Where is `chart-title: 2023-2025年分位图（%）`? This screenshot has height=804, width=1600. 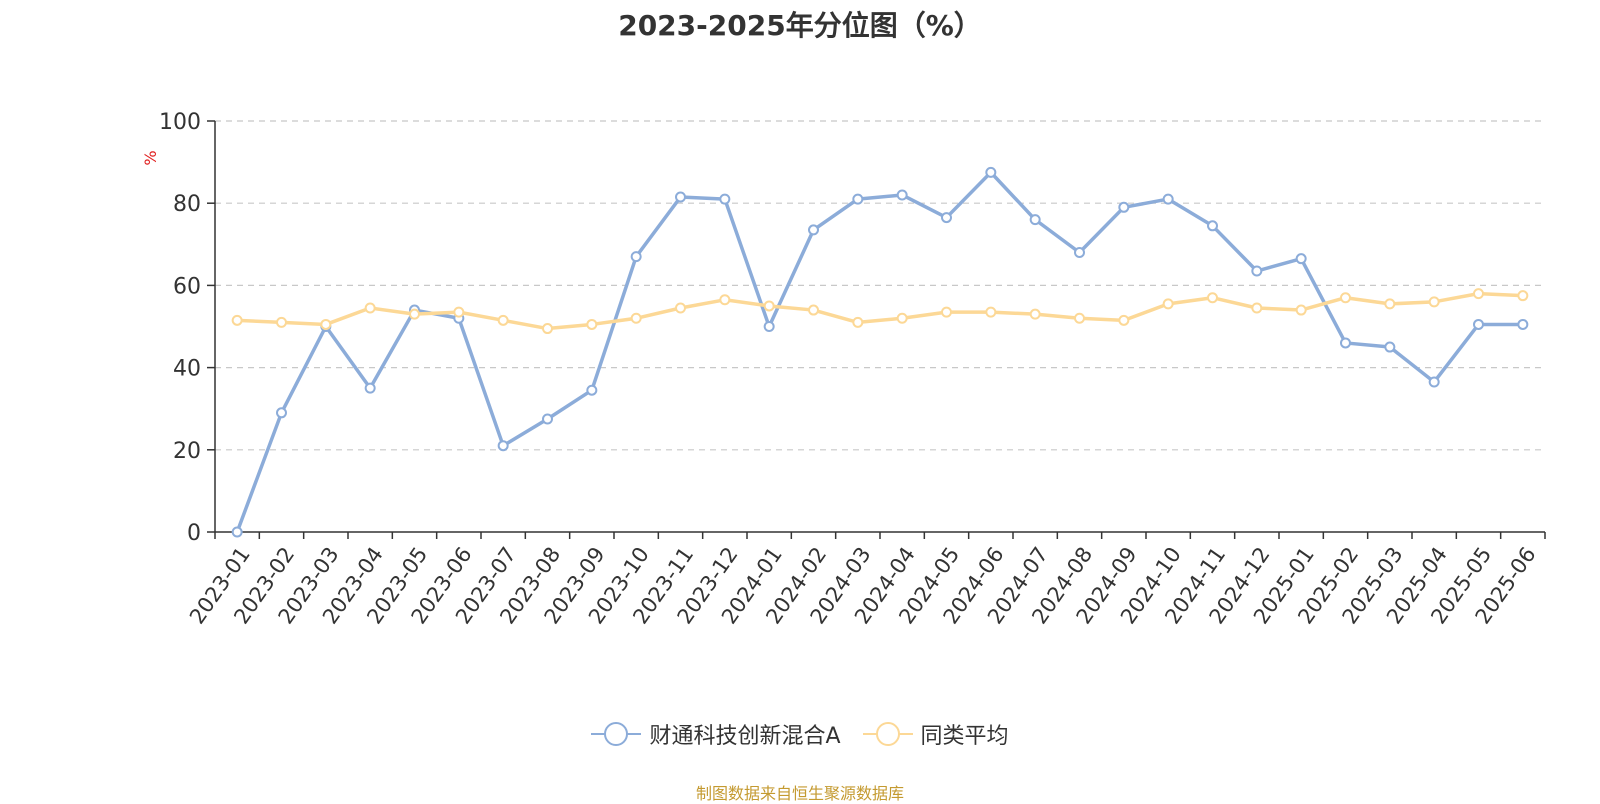
chart-title: 2023-2025年分位图（%） is located at coordinates (800, 25).